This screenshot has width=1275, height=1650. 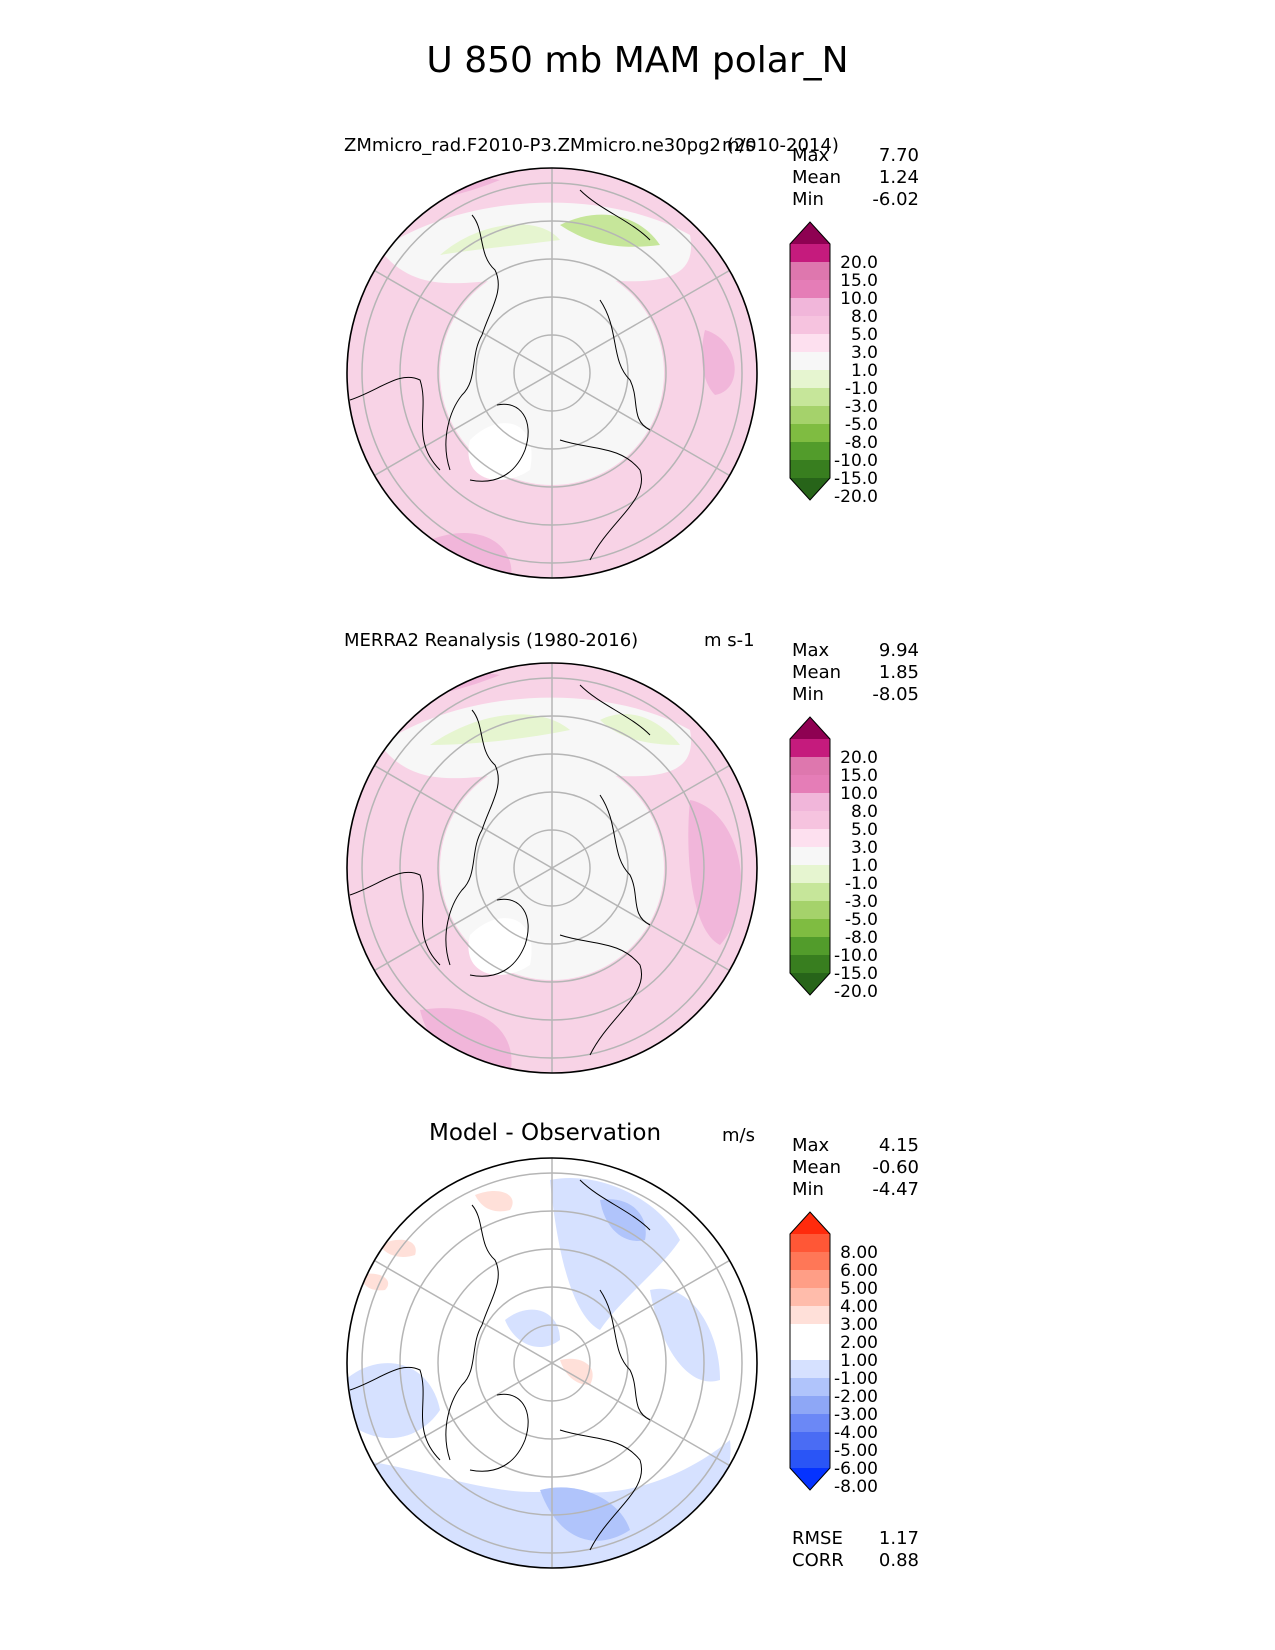 What do you see at coordinates (856, 956) in the screenshot?
I see `colorbar-tick-label: -10.0` at bounding box center [856, 956].